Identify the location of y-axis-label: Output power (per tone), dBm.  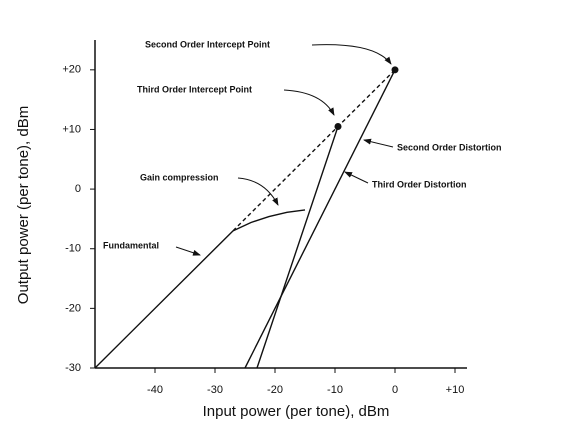
(23, 205).